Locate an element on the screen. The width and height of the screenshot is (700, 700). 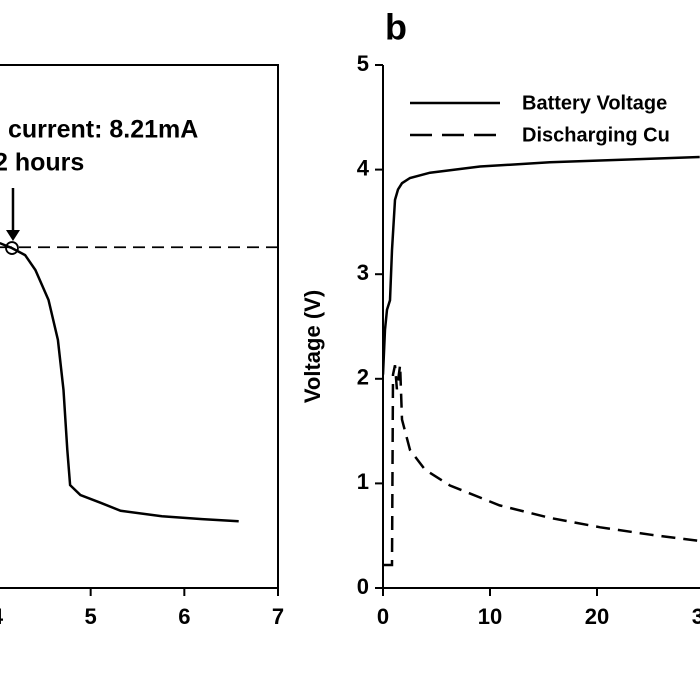
x-tick-label: 4 is located at coordinates (2, 616).